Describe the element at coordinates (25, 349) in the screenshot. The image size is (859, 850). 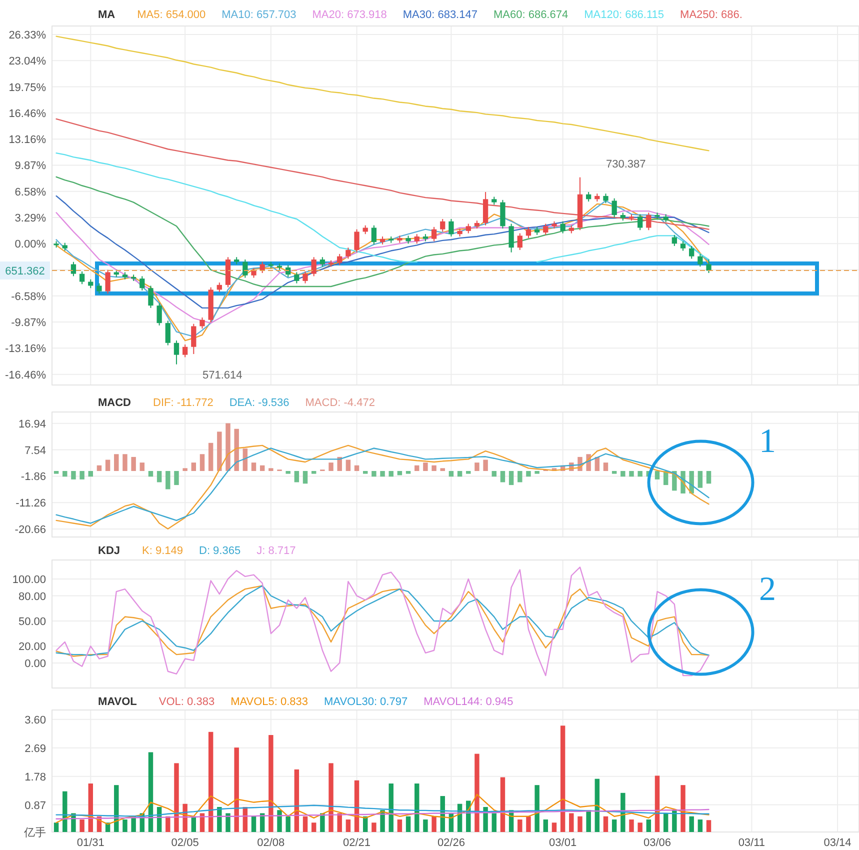
I see `y-tick-label: -13.16%` at that location.